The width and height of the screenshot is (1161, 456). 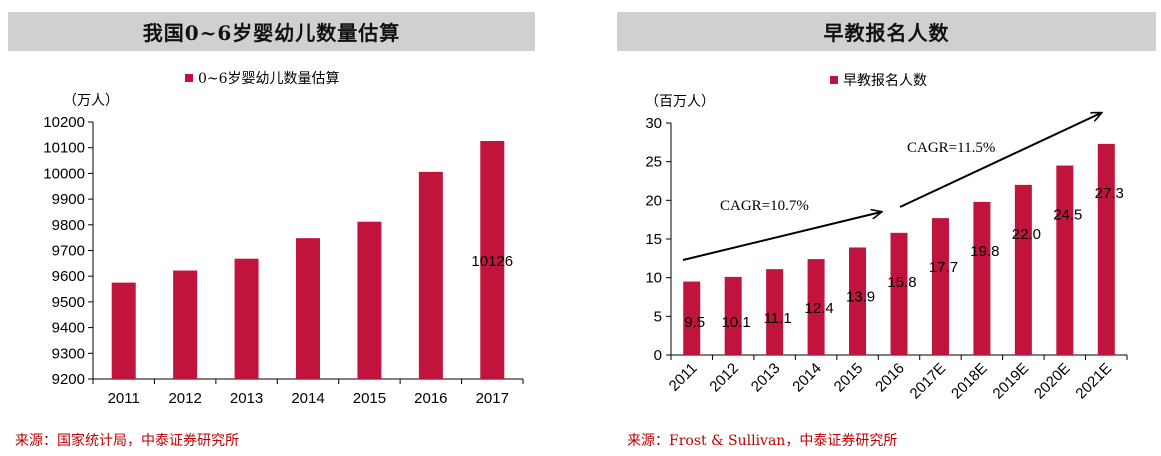 I want to click on y-tick-label: 9400, so click(x=68, y=328).